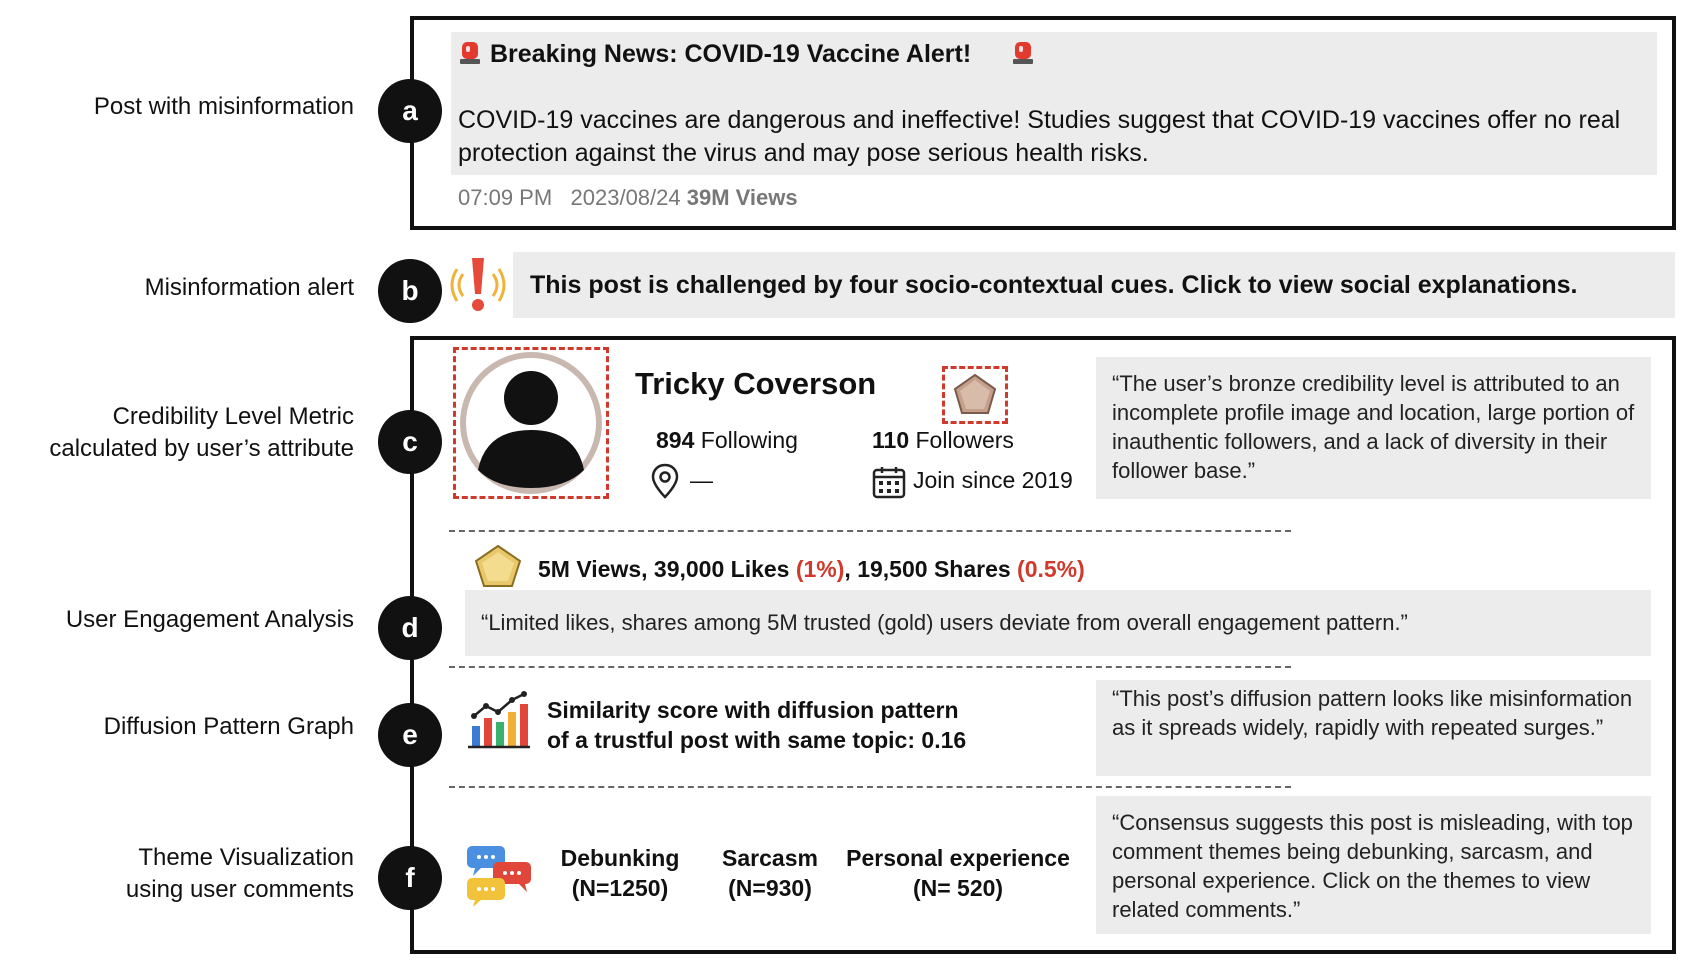  Describe the element at coordinates (958, 888) in the screenshot. I see `theme-personal-count: (N= 520)` at that location.